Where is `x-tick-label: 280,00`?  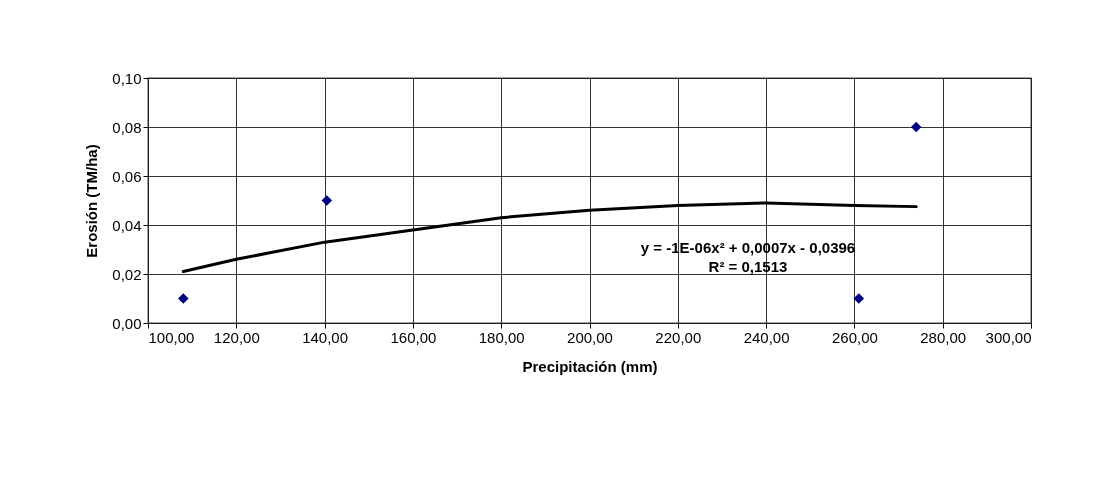
x-tick-label: 280,00 is located at coordinates (943, 337).